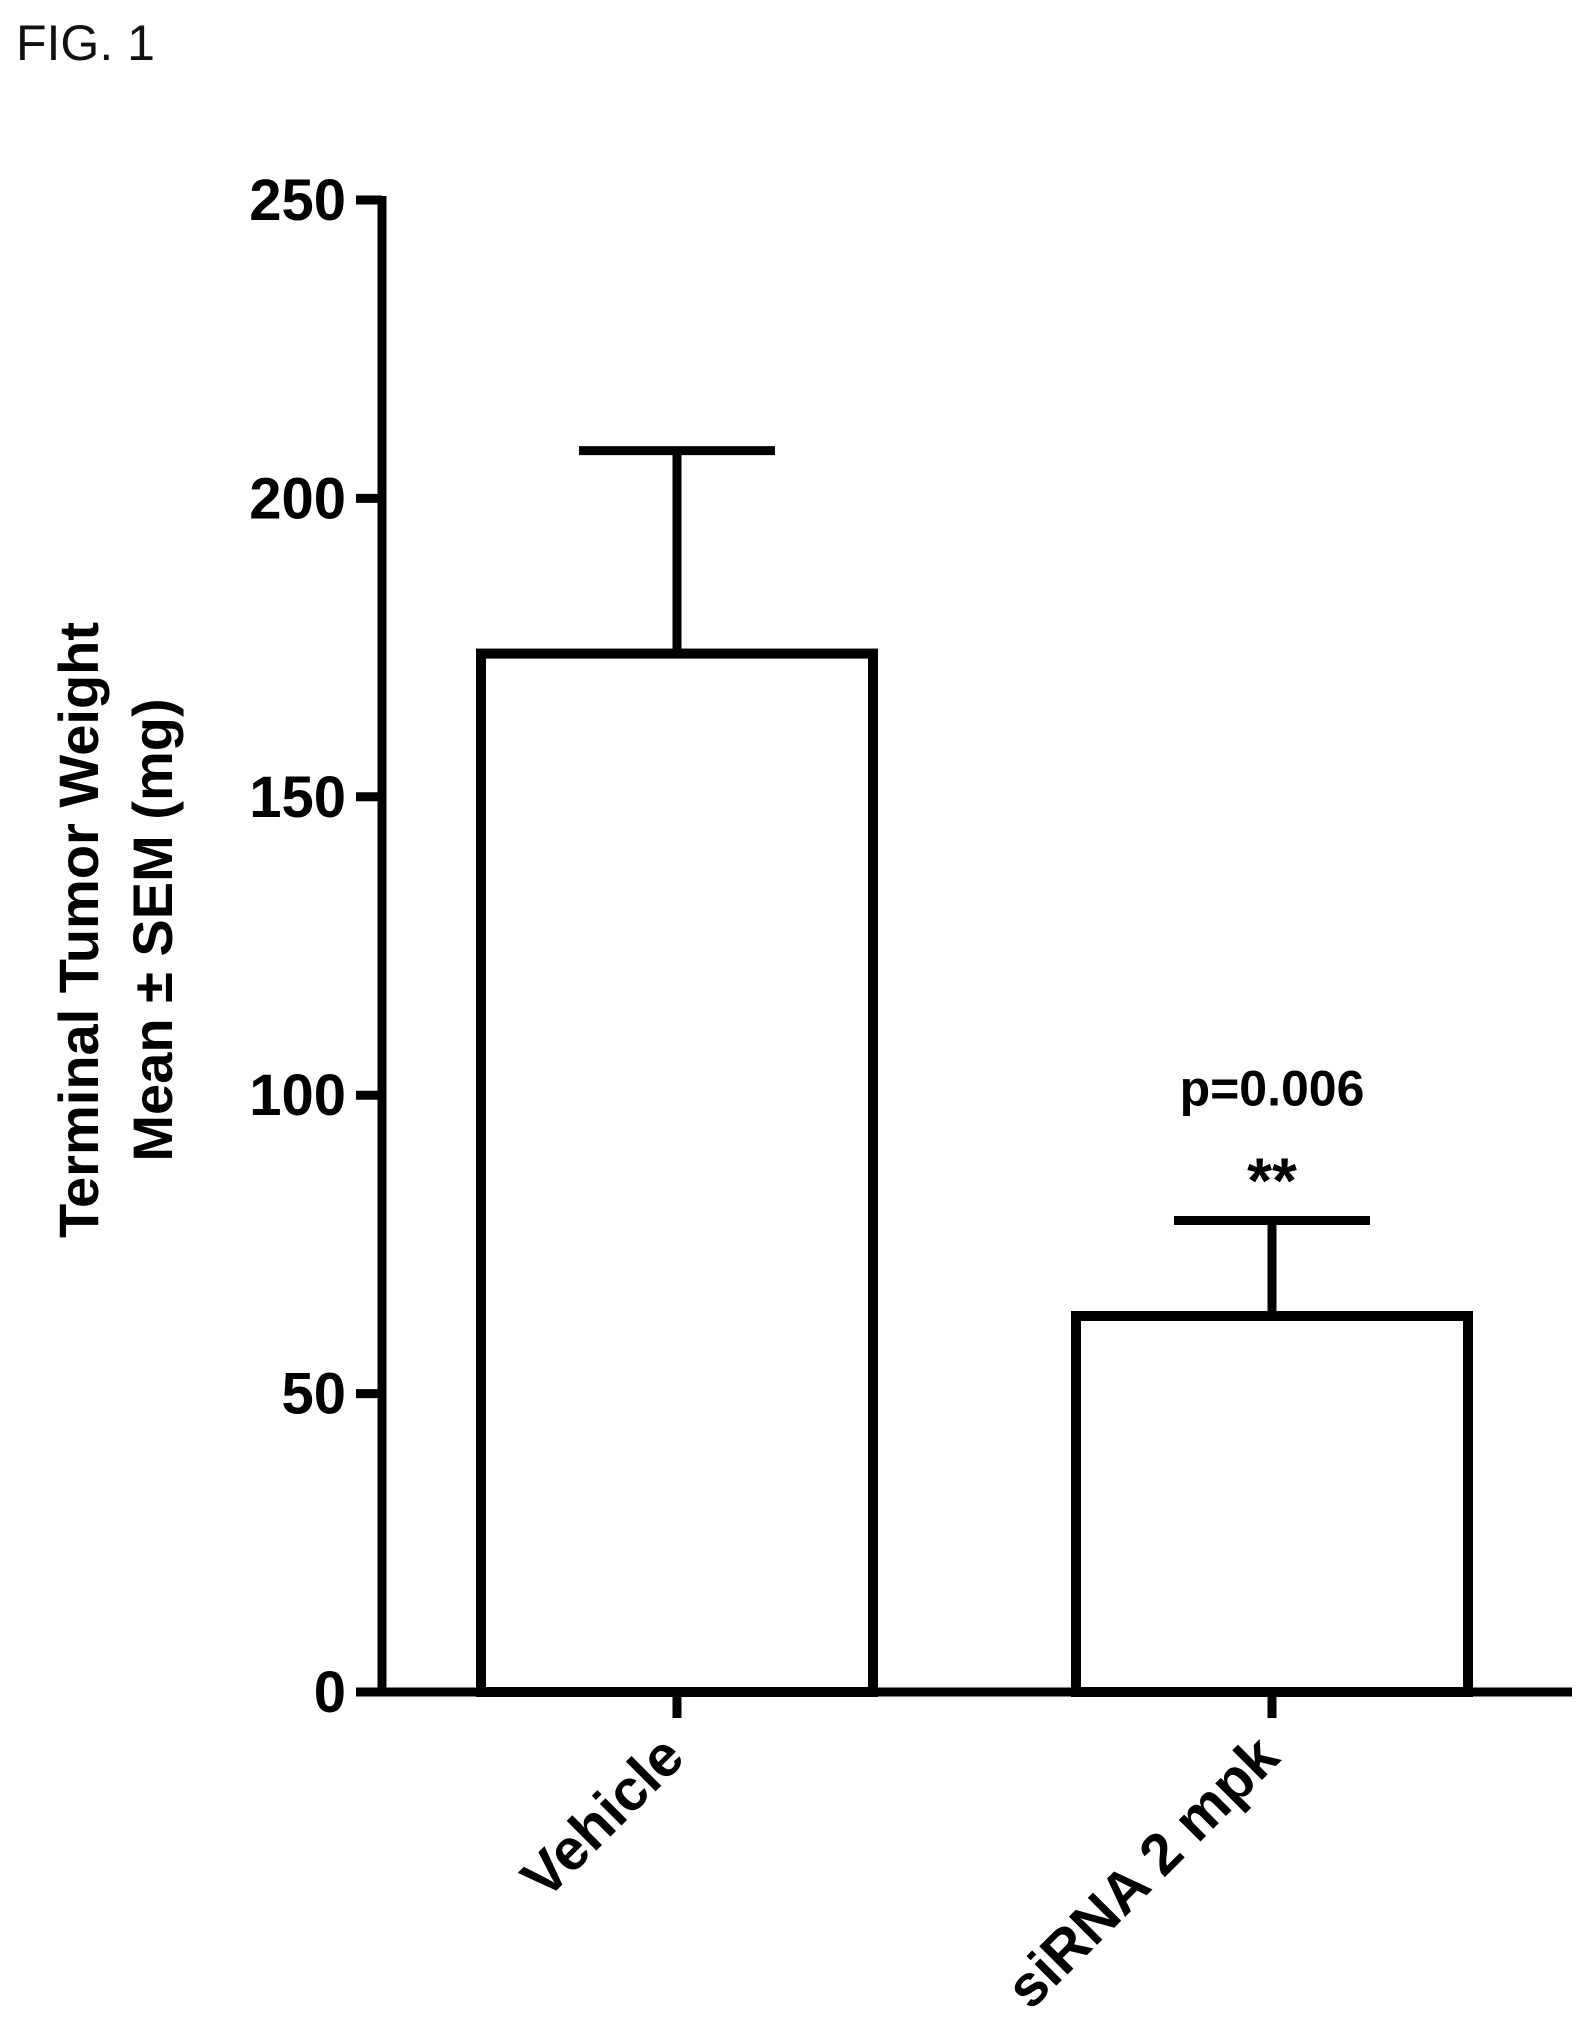  Describe the element at coordinates (1272, 1181) in the screenshot. I see `significance-stars: **` at that location.